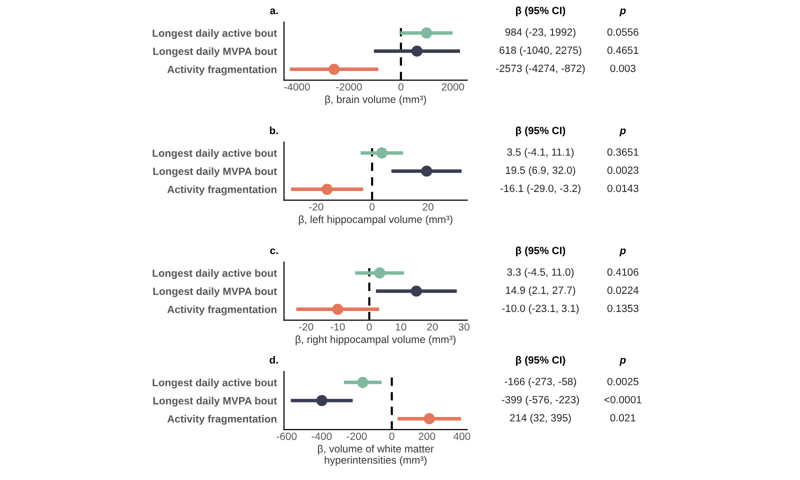 The height and width of the screenshot is (480, 800). What do you see at coordinates (540, 33) in the screenshot?
I see `text: 984 (-23, 1992)` at bounding box center [540, 33].